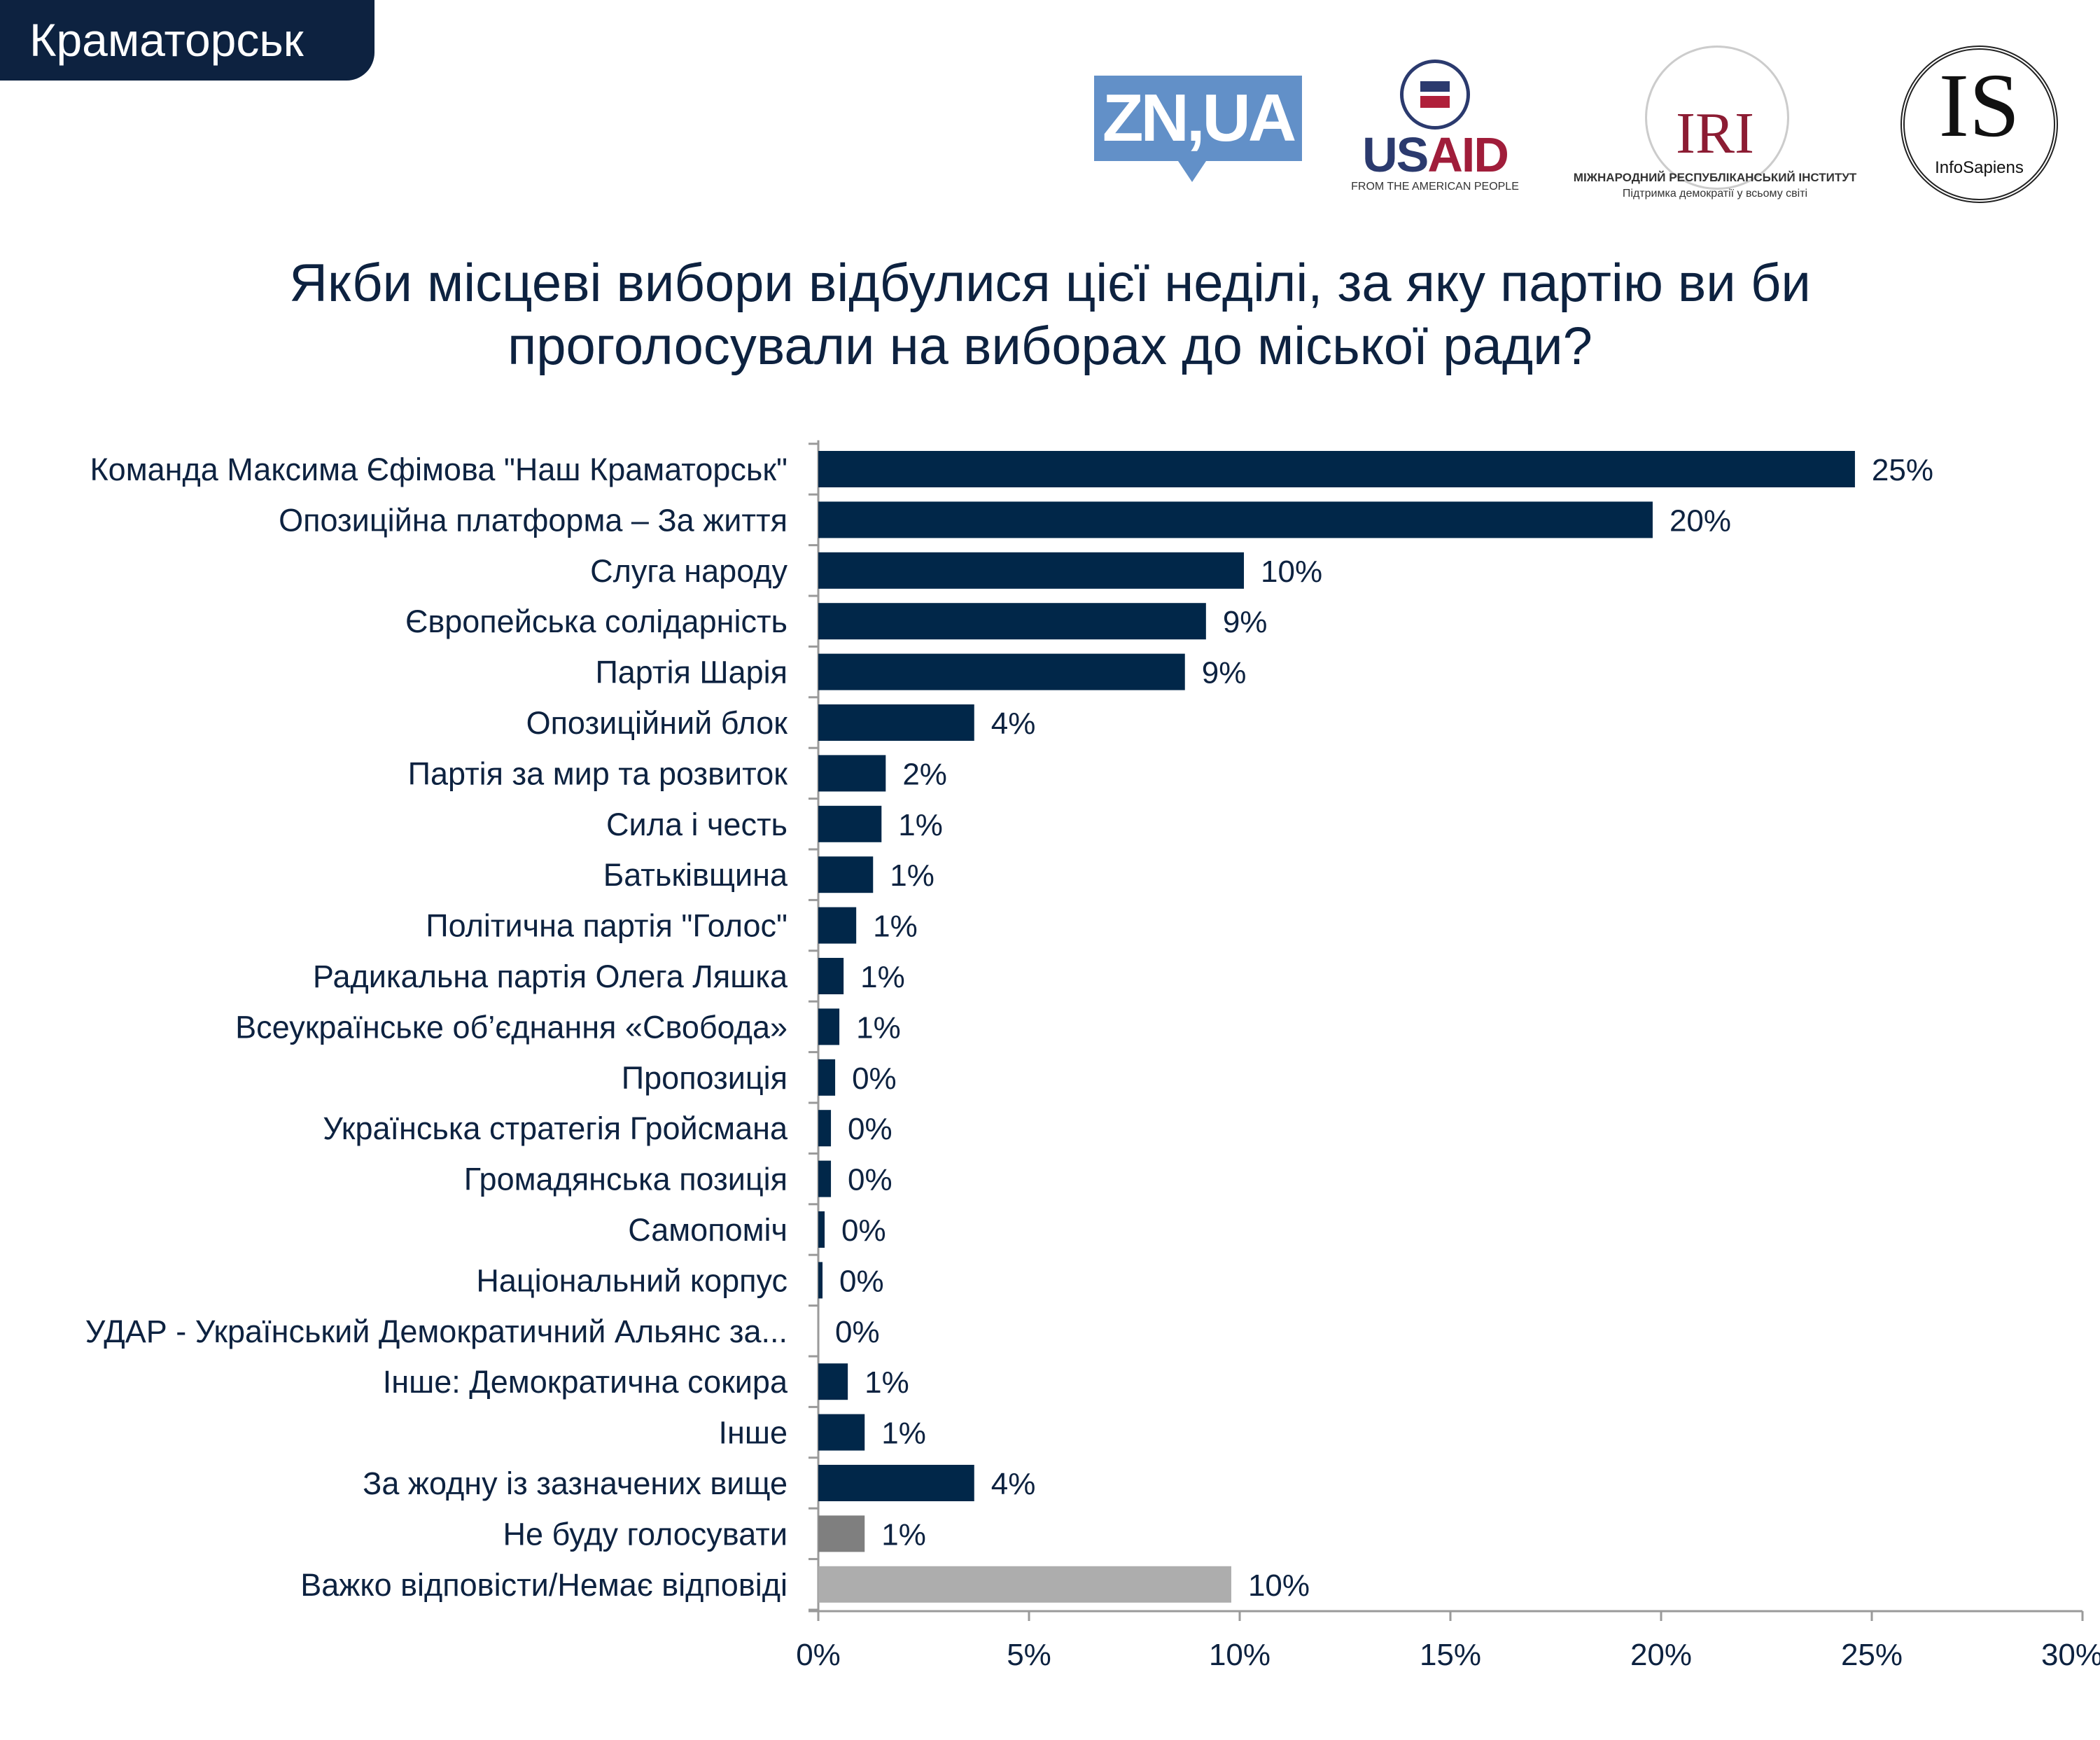 This screenshot has height=1740, width=2100. Describe the element at coordinates (1435, 187) in the screenshot. I see `usaid-tagline: FROM THE AMERICAN PEOPLE` at that location.